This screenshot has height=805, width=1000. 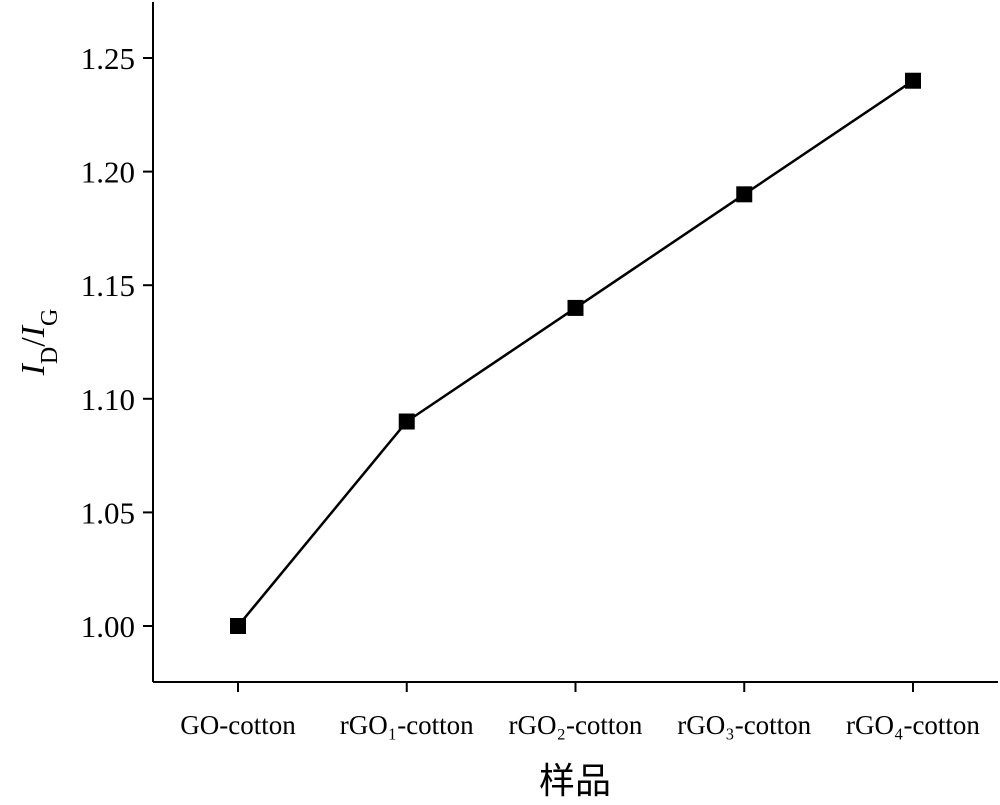 I want to click on x-tick-label: rGO₁-cotton, so click(x=407, y=725).